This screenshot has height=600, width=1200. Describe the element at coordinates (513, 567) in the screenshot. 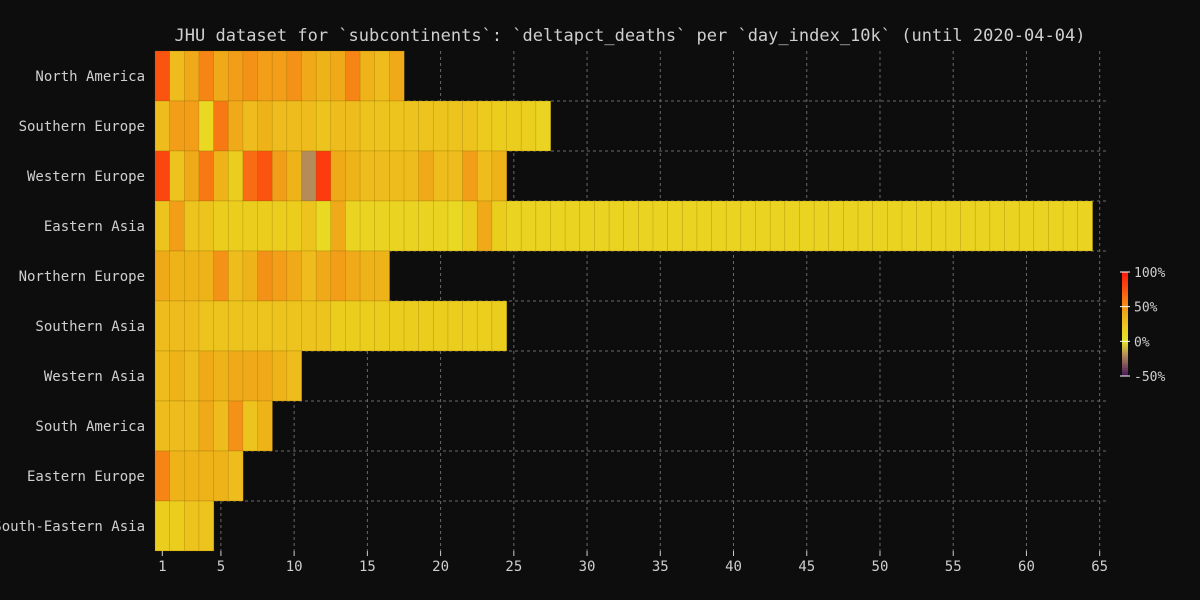

I see `x-tick-label: 25` at that location.